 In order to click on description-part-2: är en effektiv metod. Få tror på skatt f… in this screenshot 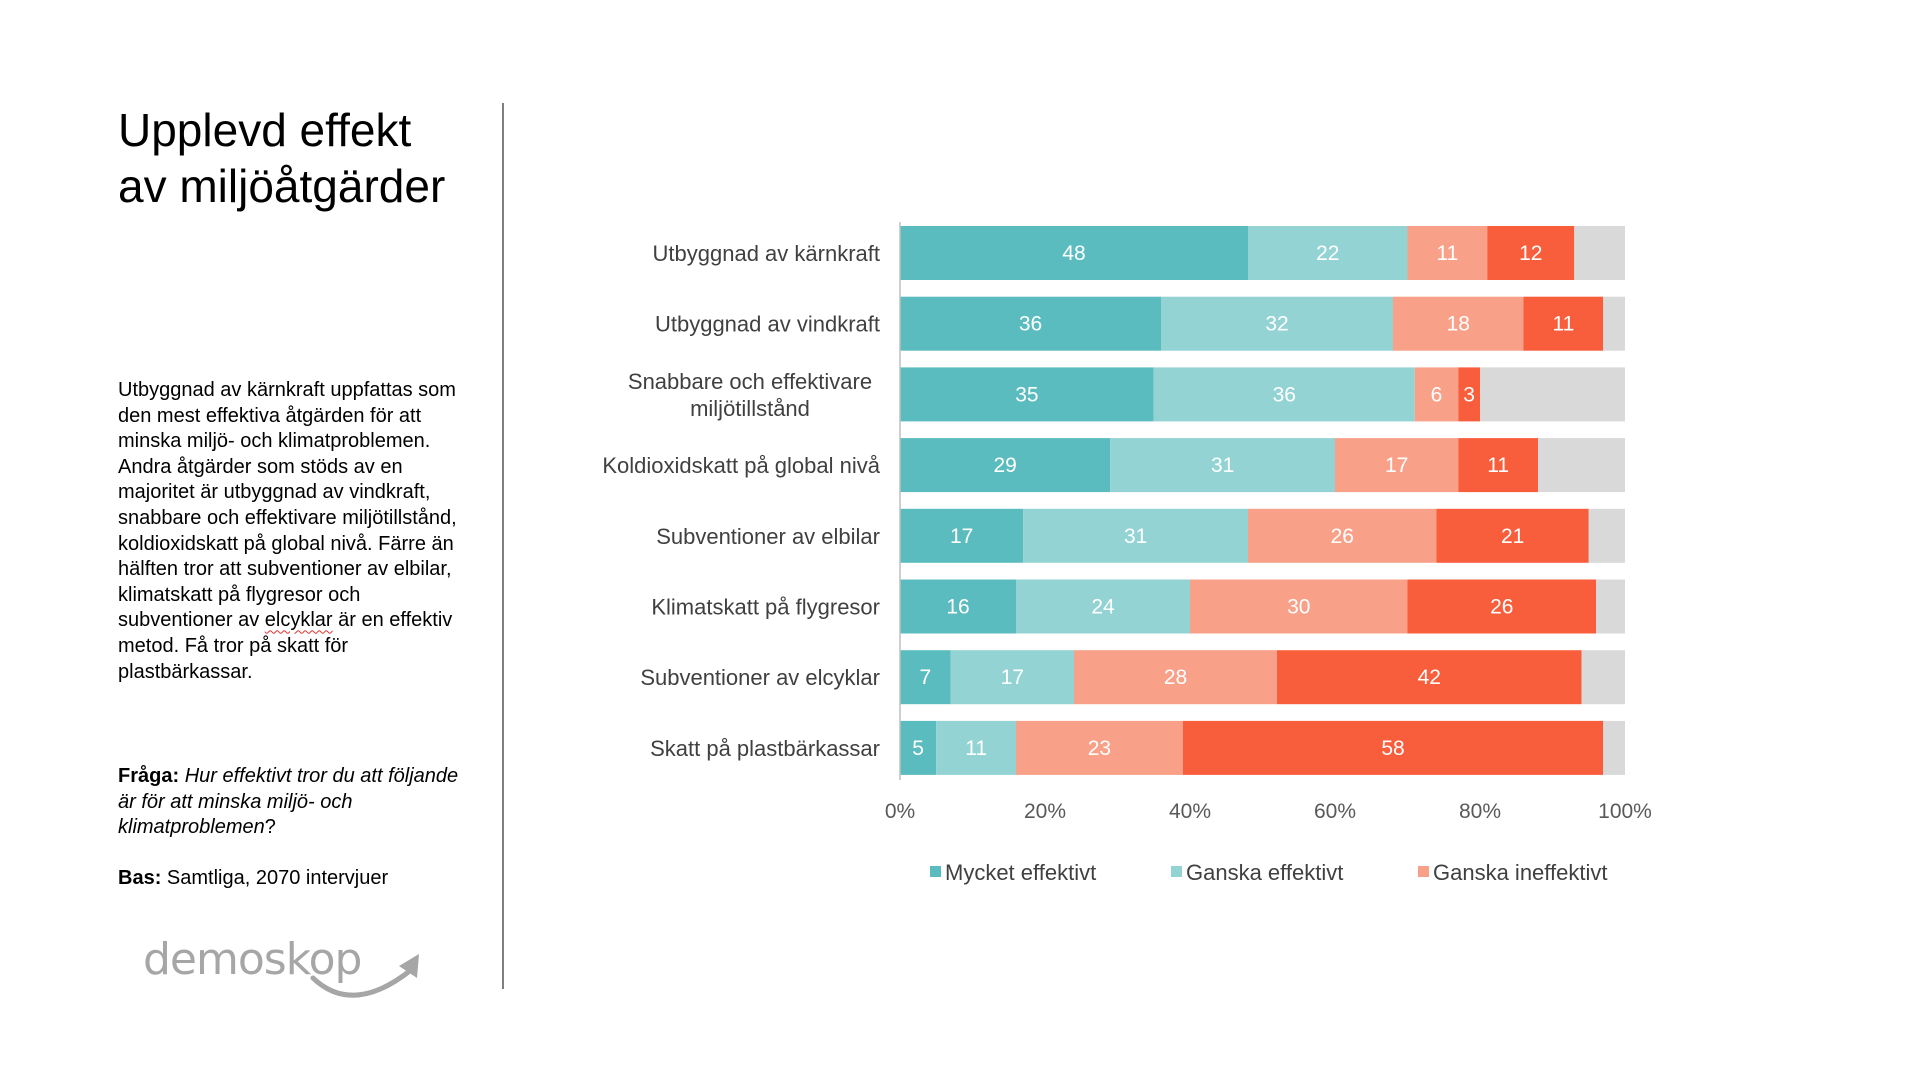, I will do `click(285, 646)`.